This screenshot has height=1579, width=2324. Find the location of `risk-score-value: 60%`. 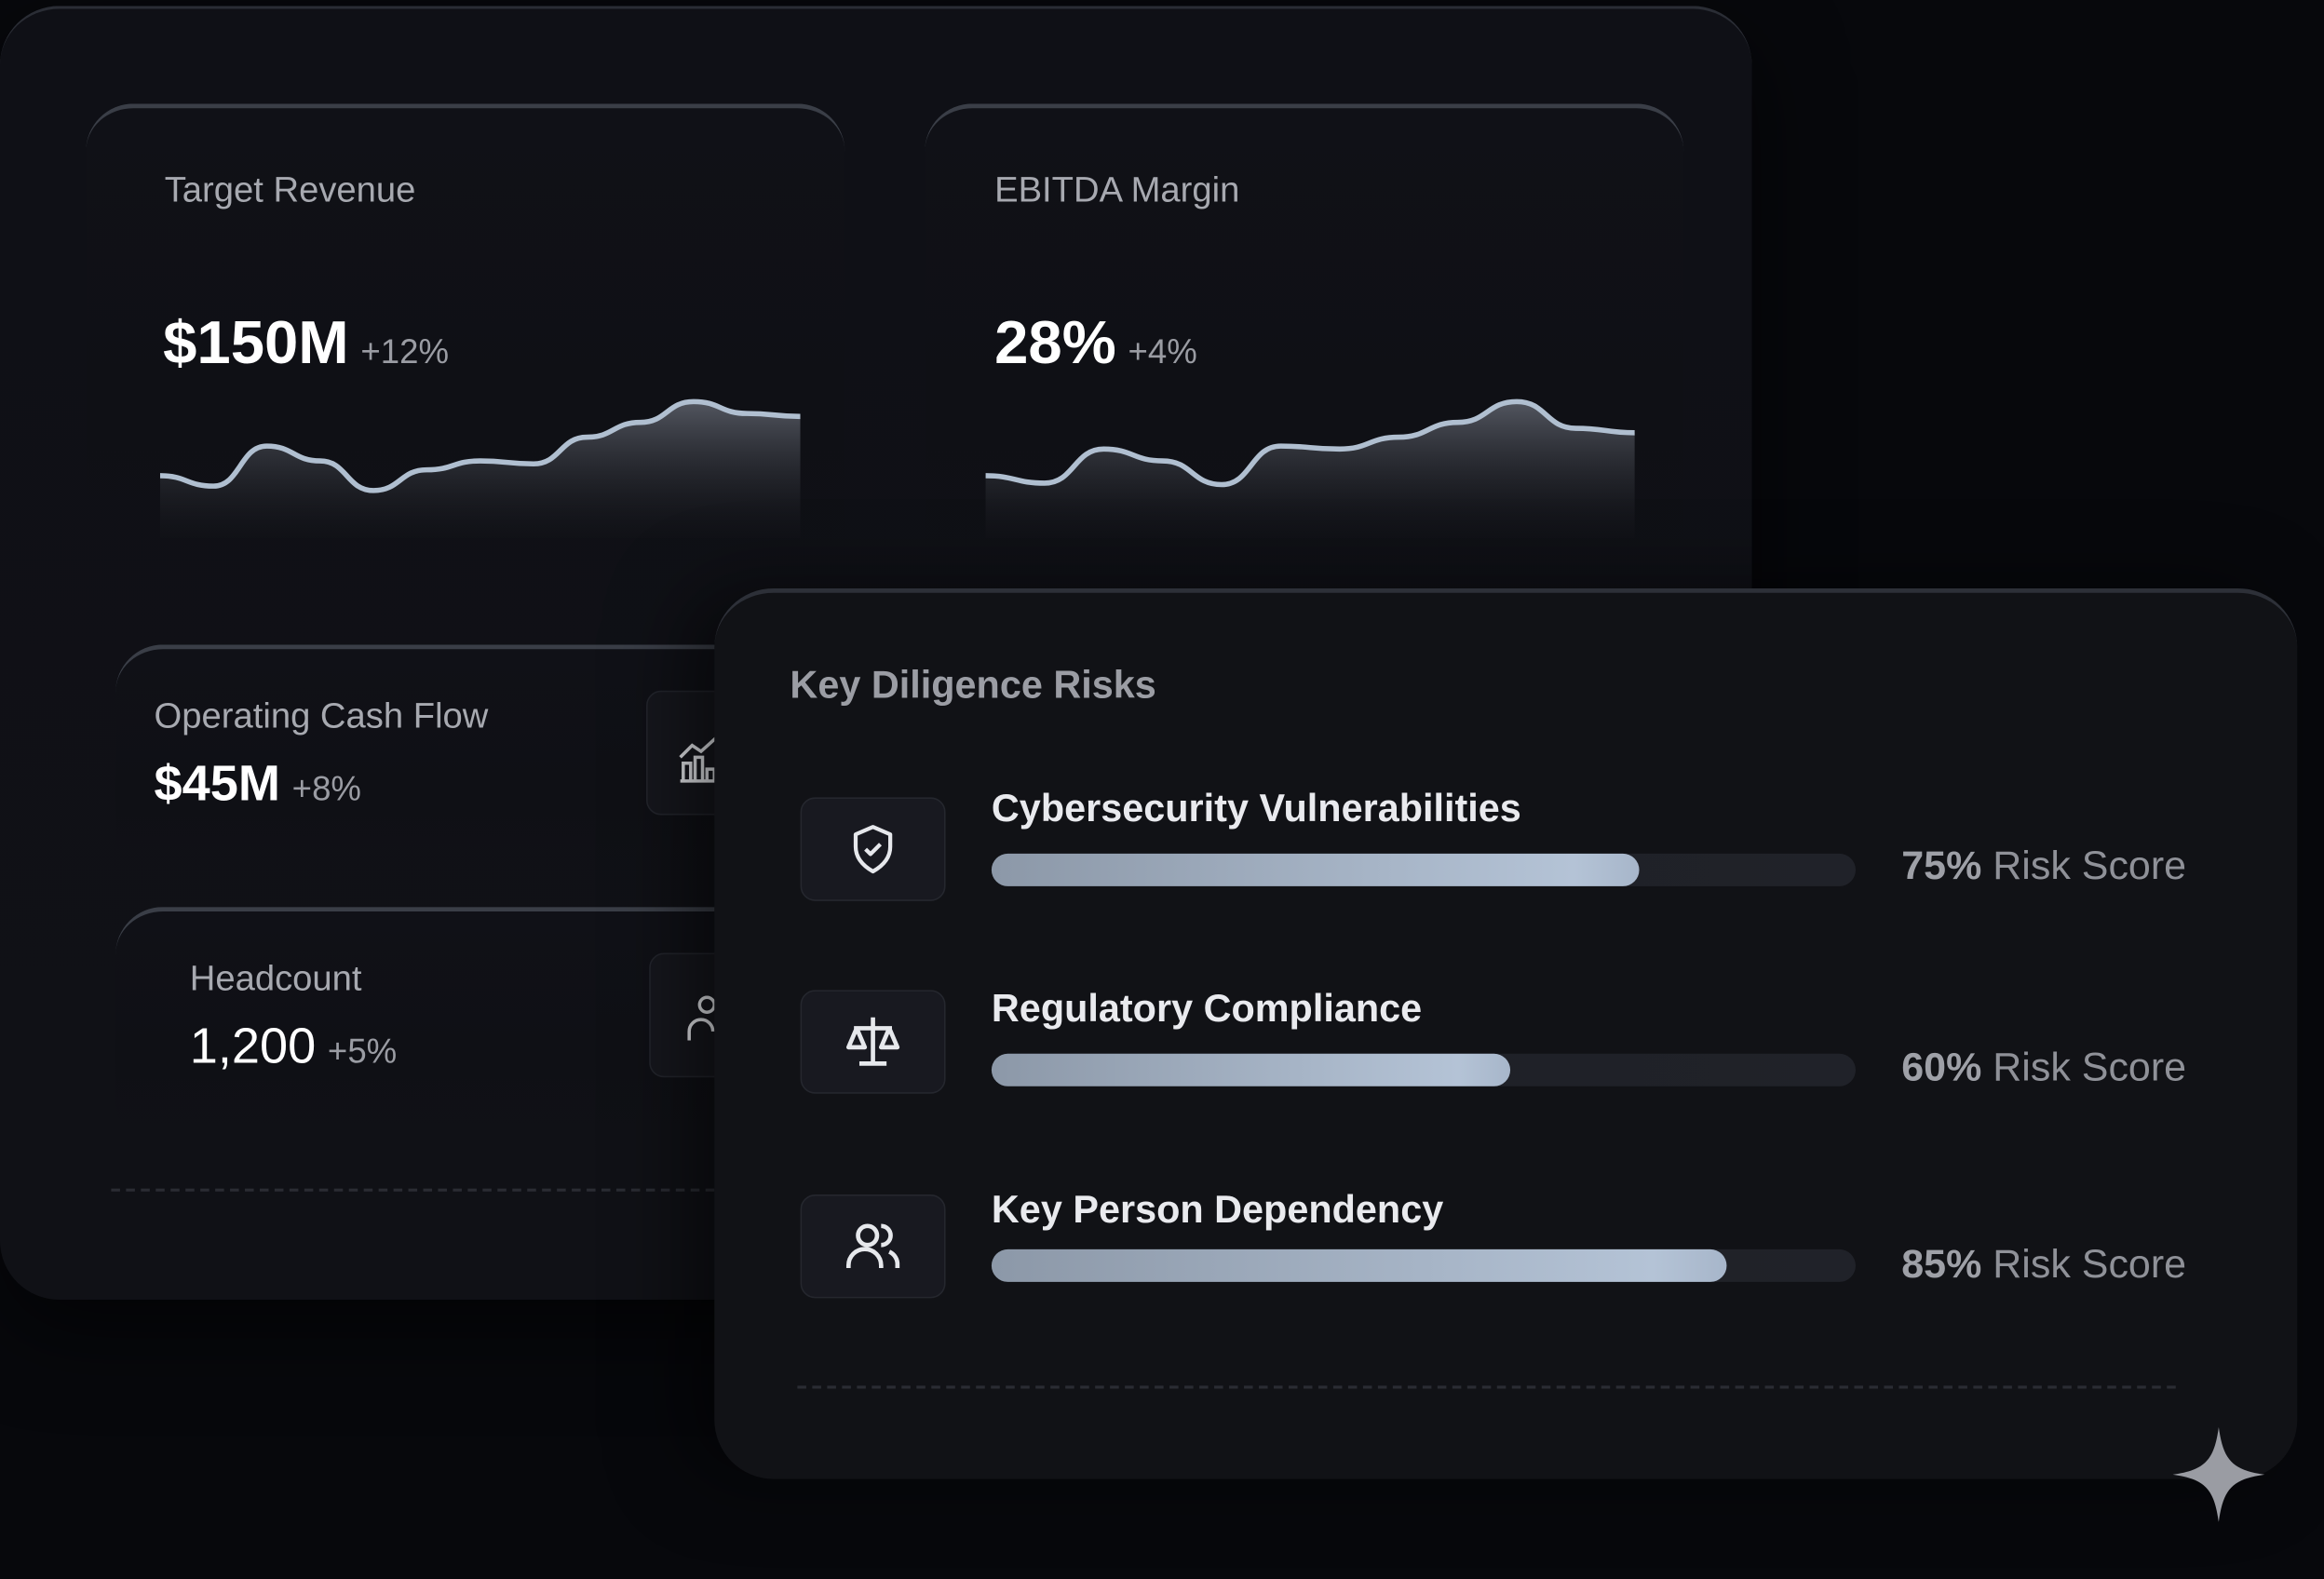

risk-score-value: 60% is located at coordinates (1942, 1067).